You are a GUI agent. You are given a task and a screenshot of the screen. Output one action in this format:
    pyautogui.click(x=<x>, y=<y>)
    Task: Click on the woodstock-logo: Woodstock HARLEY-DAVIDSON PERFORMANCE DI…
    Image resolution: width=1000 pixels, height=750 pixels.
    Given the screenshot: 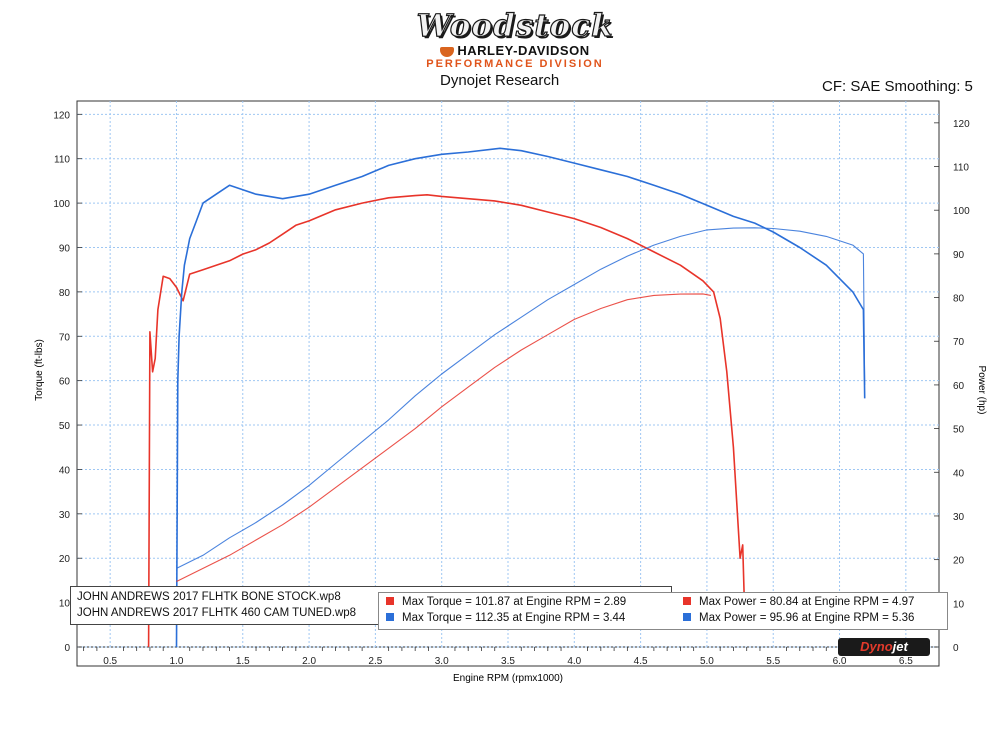 What is the action you would take?
    pyautogui.click(x=515, y=38)
    